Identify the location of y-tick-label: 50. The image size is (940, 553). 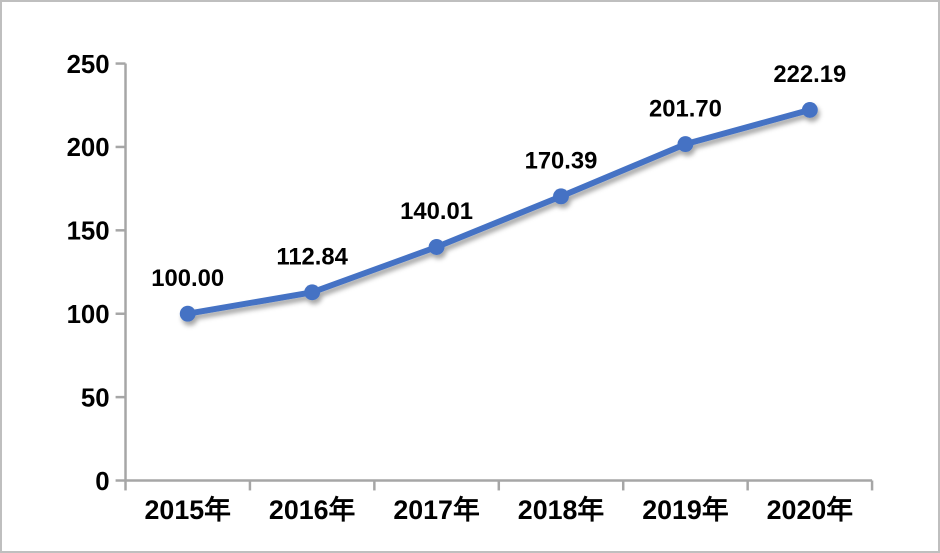
(95, 398).